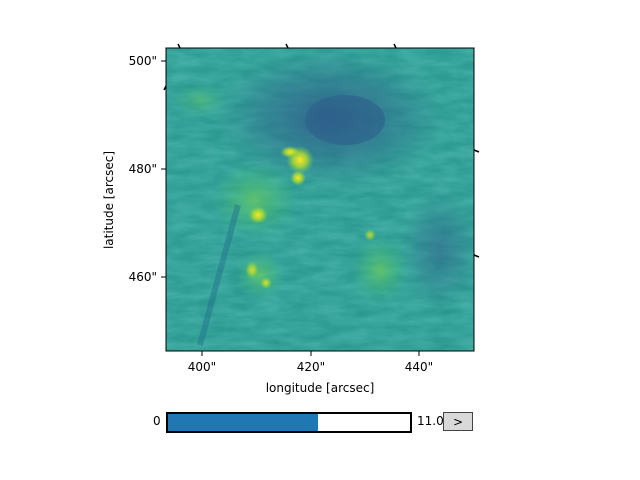 The image size is (640, 480). What do you see at coordinates (311, 367) in the screenshot?
I see `x-tick-label-420: 420"` at bounding box center [311, 367].